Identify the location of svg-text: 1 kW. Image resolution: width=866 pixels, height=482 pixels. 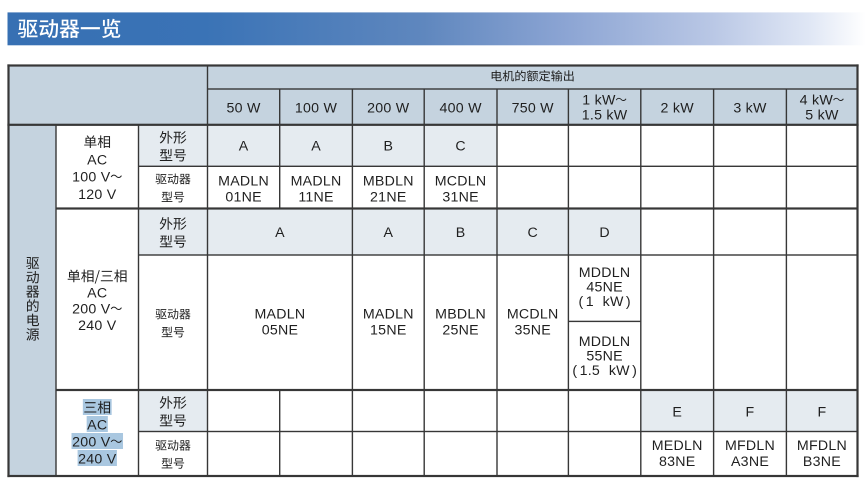
(599, 101).